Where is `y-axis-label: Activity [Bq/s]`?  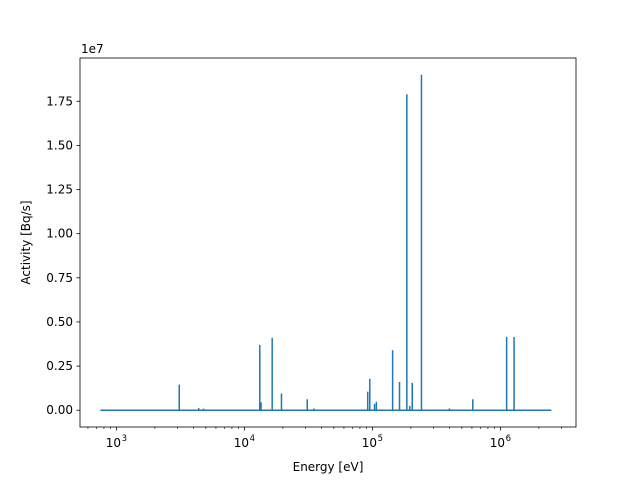 y-axis-label: Activity [Bq/s] is located at coordinates (26, 242).